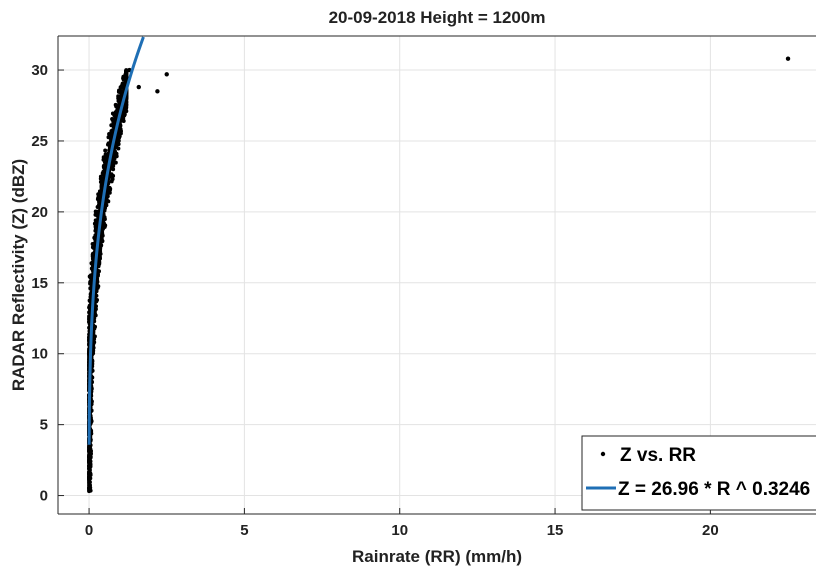 The image size is (816, 578). What do you see at coordinates (603, 454) in the screenshot?
I see `legend-marker-dot` at bounding box center [603, 454].